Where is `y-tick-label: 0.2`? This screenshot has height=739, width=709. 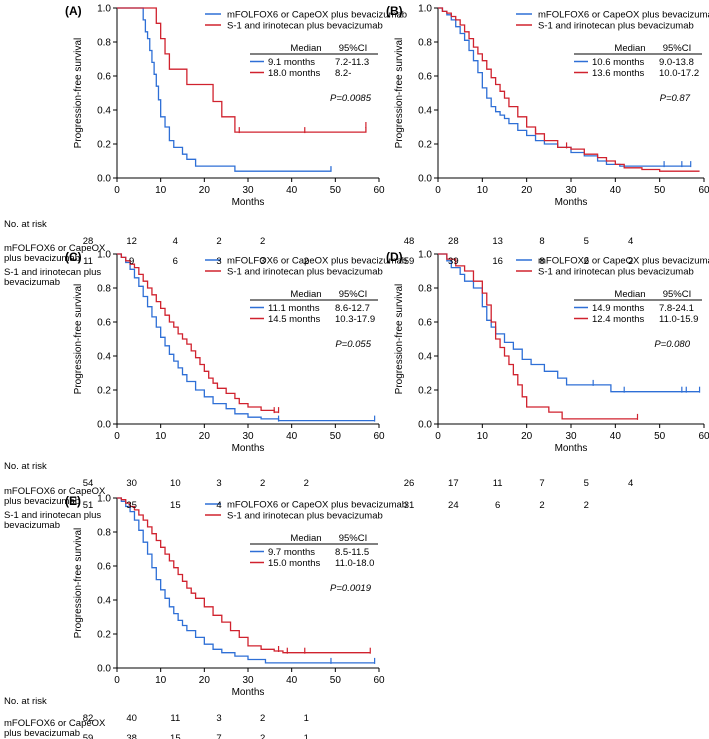
y-tick-label: 0.2 is located at coordinates (104, 145).